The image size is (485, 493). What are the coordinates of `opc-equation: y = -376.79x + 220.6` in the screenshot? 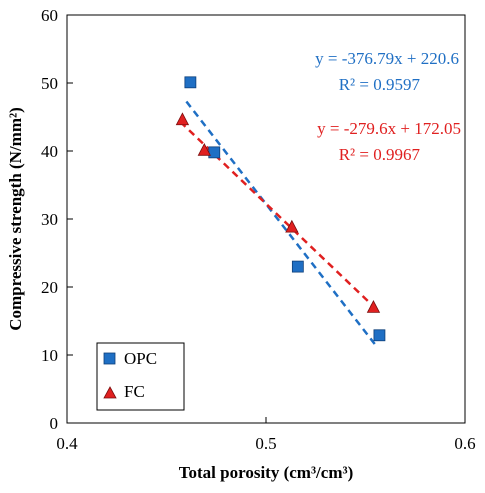 It's located at (387, 58).